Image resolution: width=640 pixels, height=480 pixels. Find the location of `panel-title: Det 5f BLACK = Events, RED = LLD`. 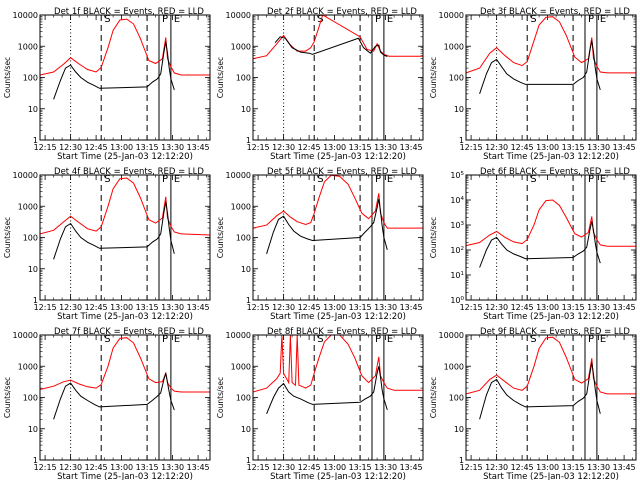

panel-title: Det 5f BLACK = Events, RED = LLD is located at coordinates (342, 172).